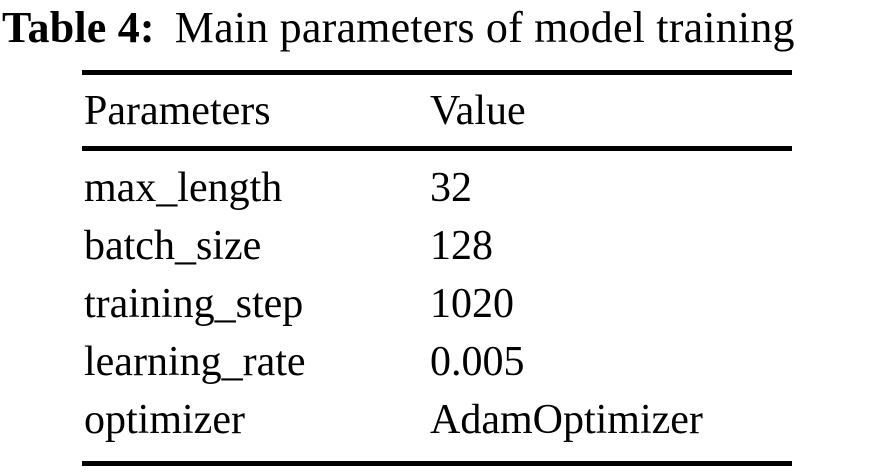 The image size is (871, 475). What do you see at coordinates (478, 110) in the screenshot?
I see `header-value: Value` at bounding box center [478, 110].